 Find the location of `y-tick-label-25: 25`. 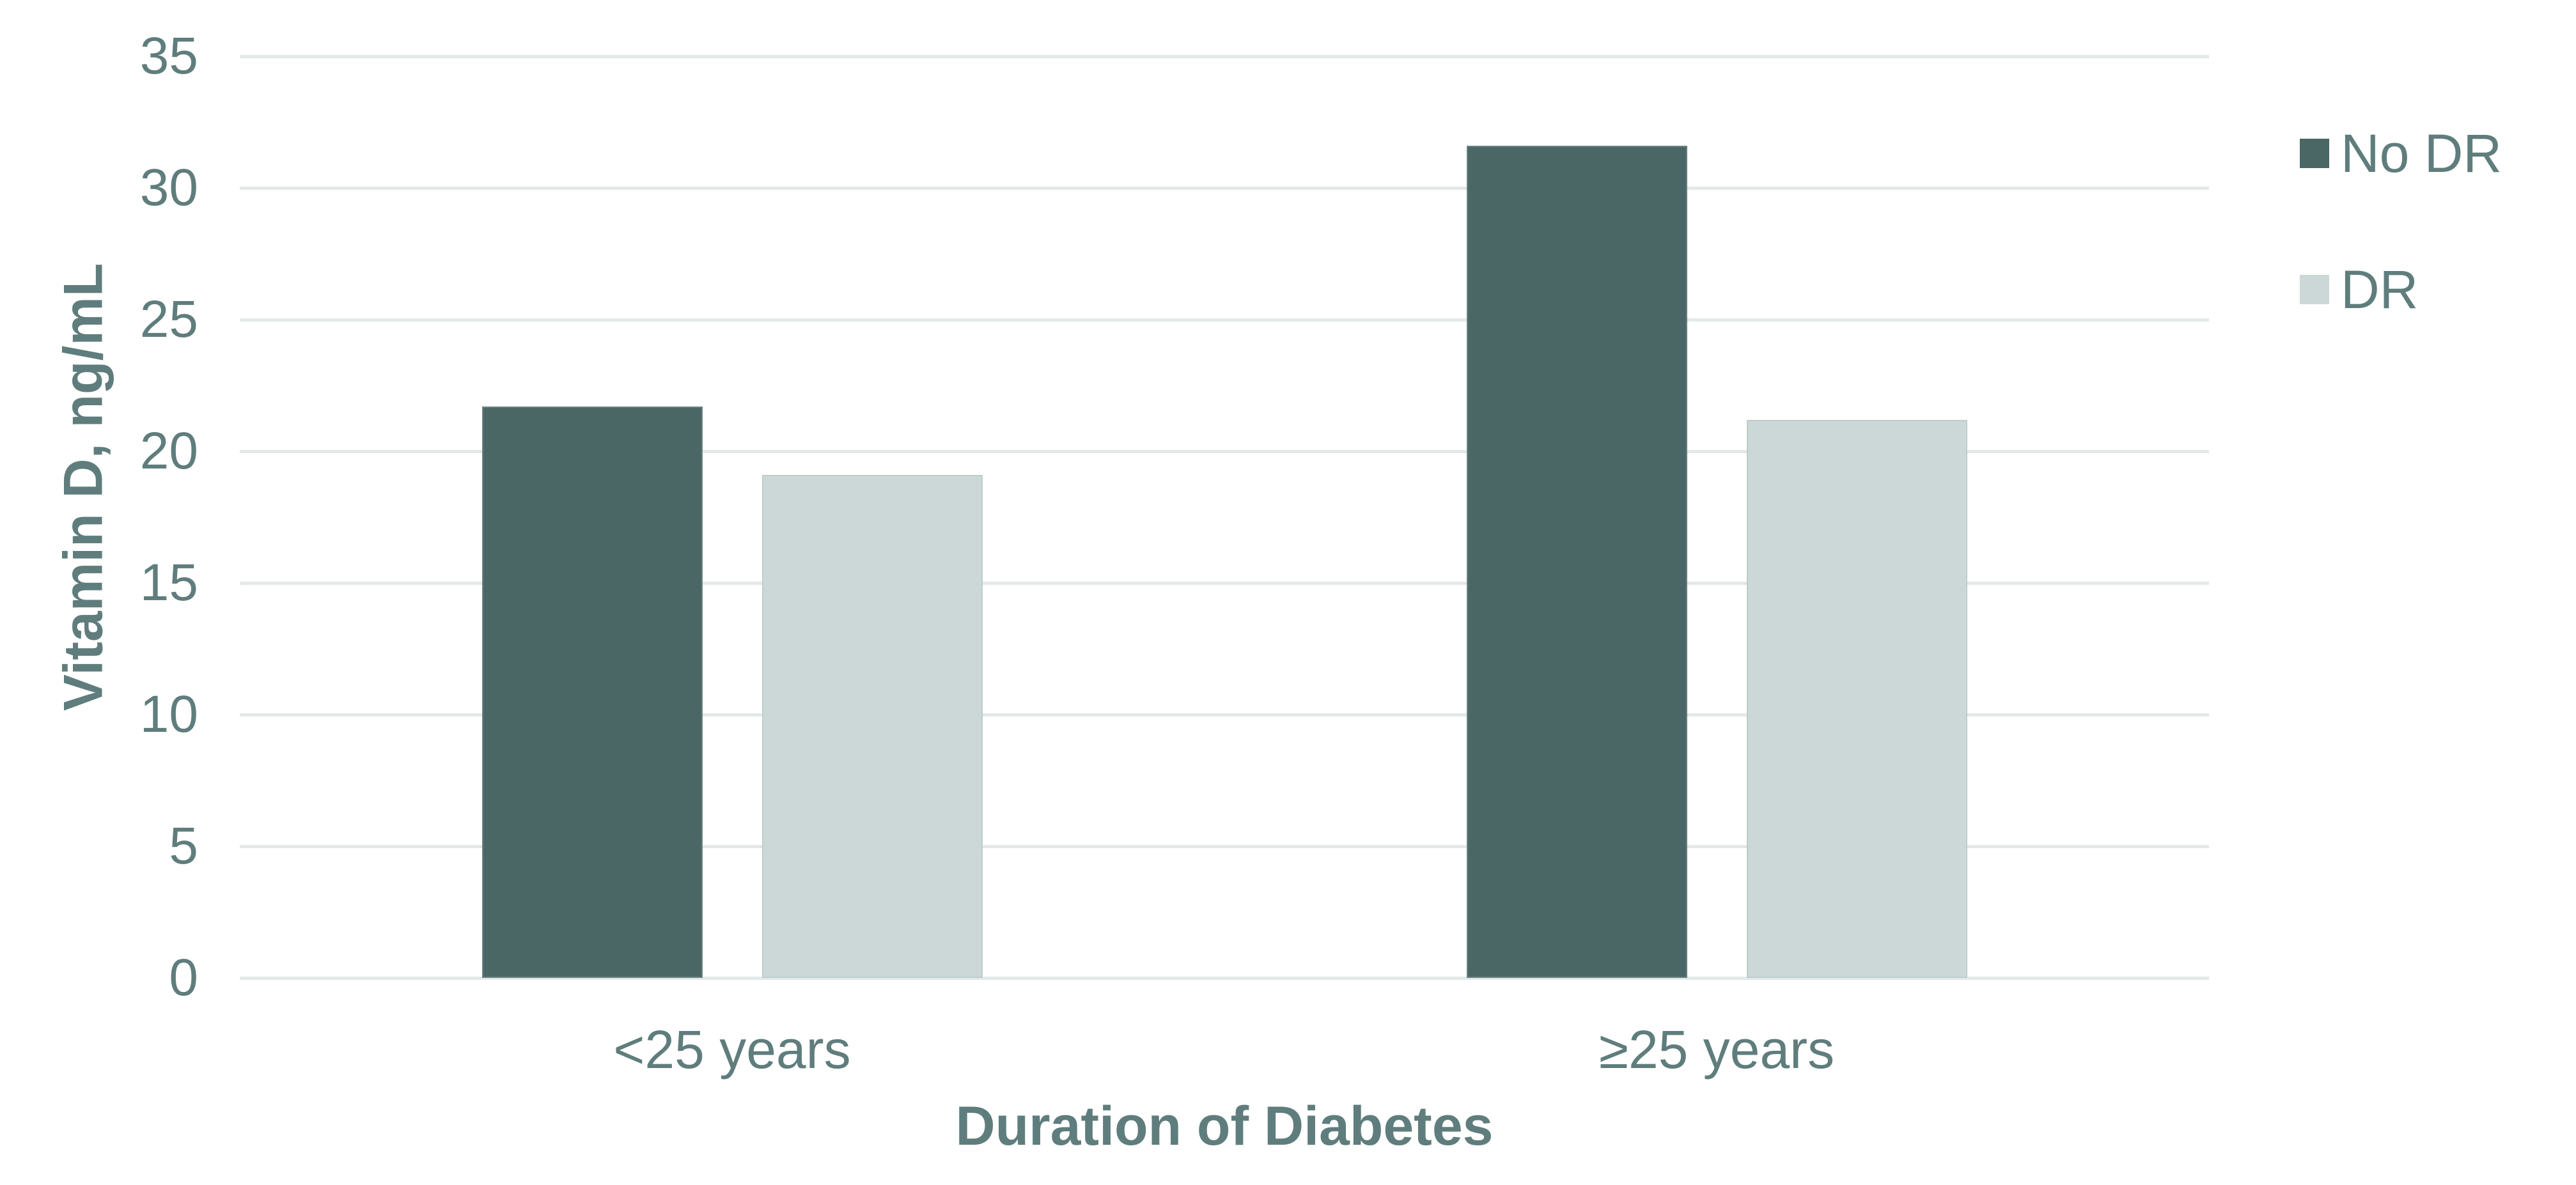

y-tick-label-25: 25 is located at coordinates (169, 319).